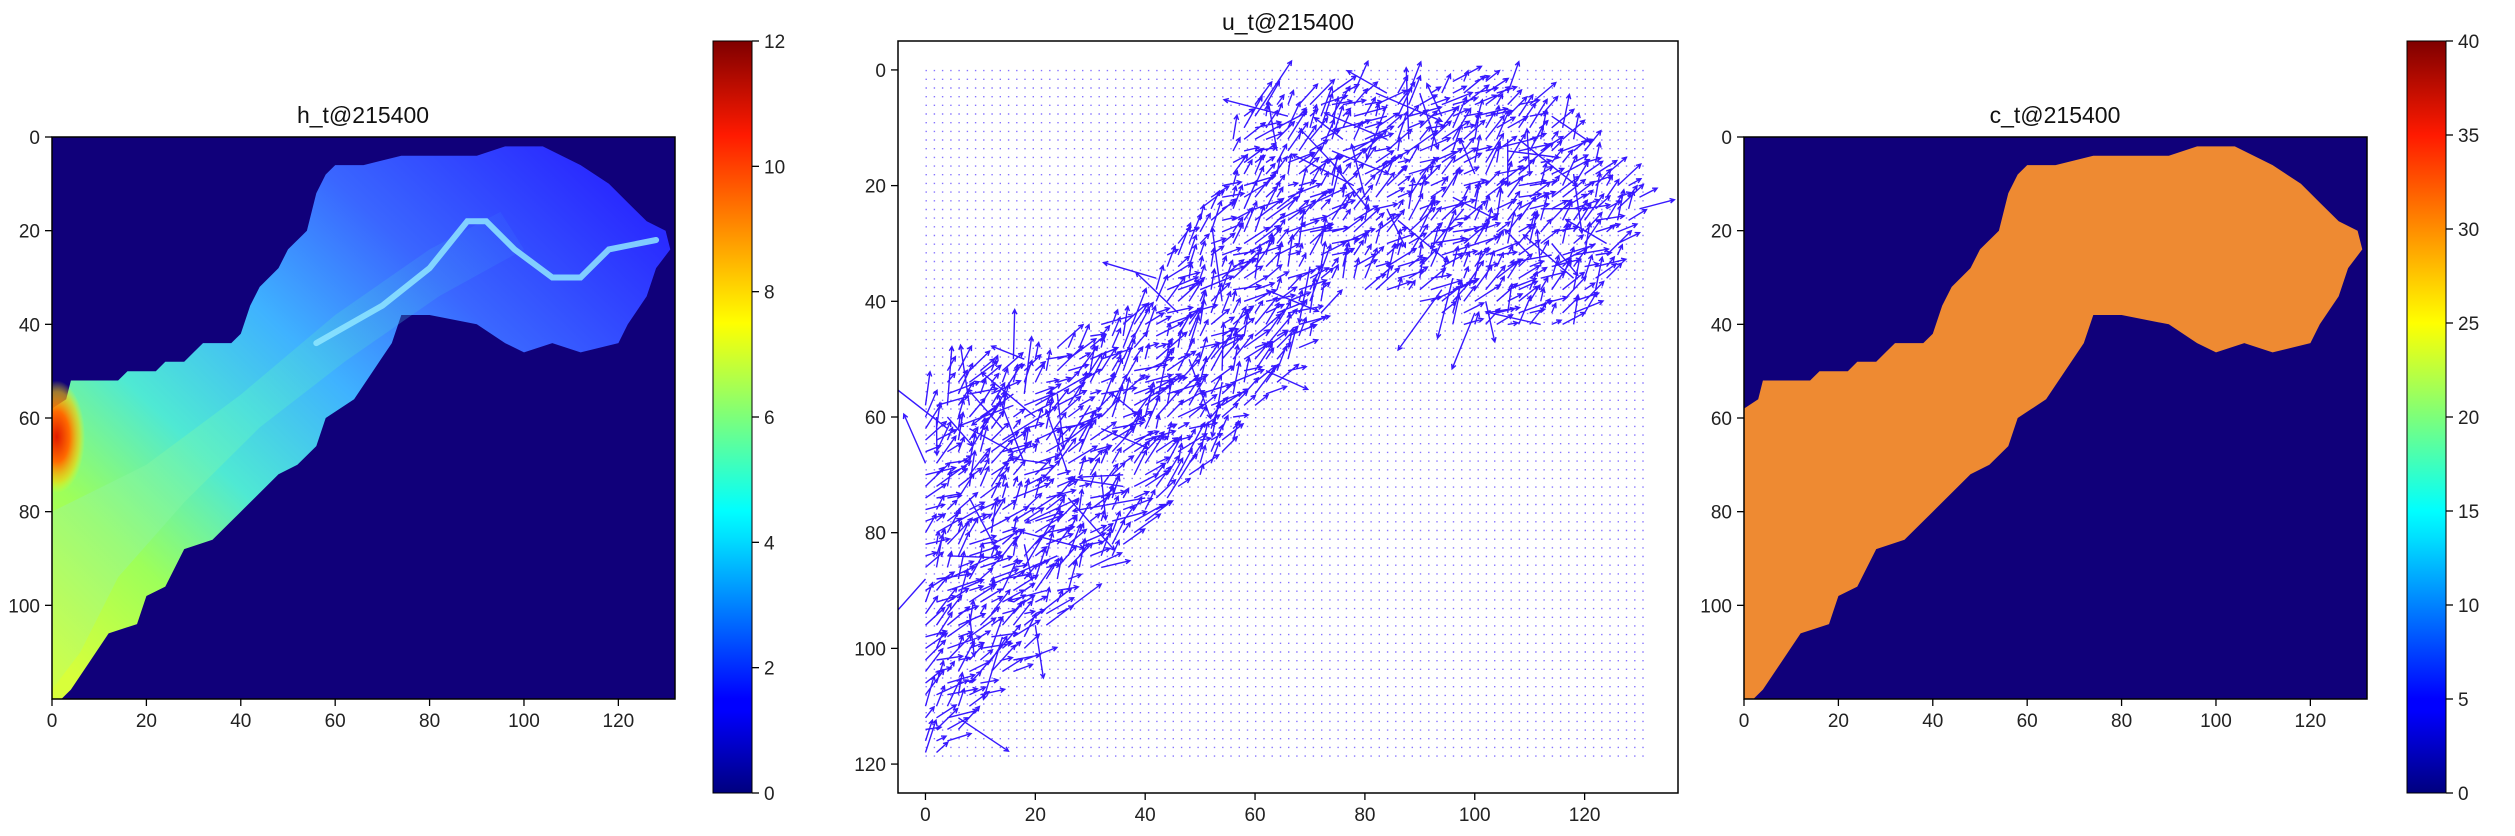 This screenshot has height=836, width=2515. What do you see at coordinates (875, 187) in the screenshot?
I see `u-t-y-tick-label: 20` at bounding box center [875, 187].